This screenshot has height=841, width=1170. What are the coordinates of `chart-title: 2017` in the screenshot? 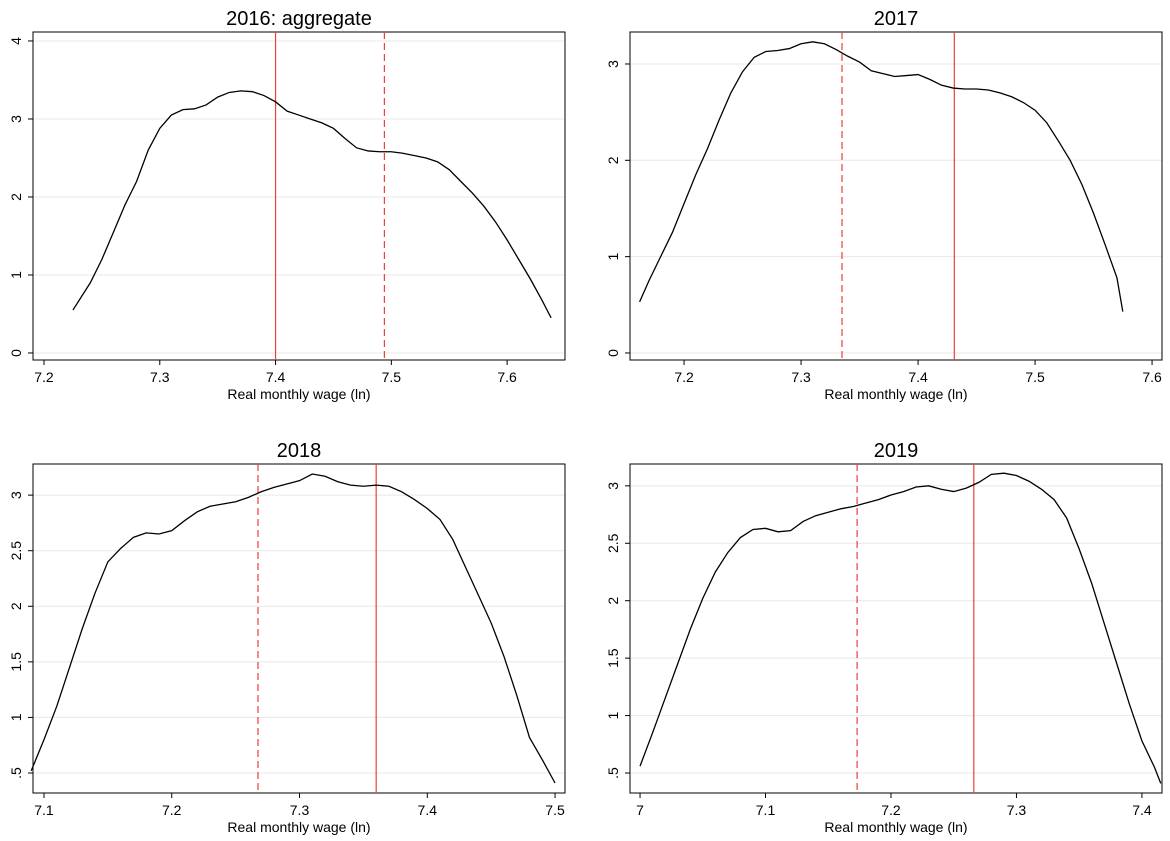 It's located at (896, 19).